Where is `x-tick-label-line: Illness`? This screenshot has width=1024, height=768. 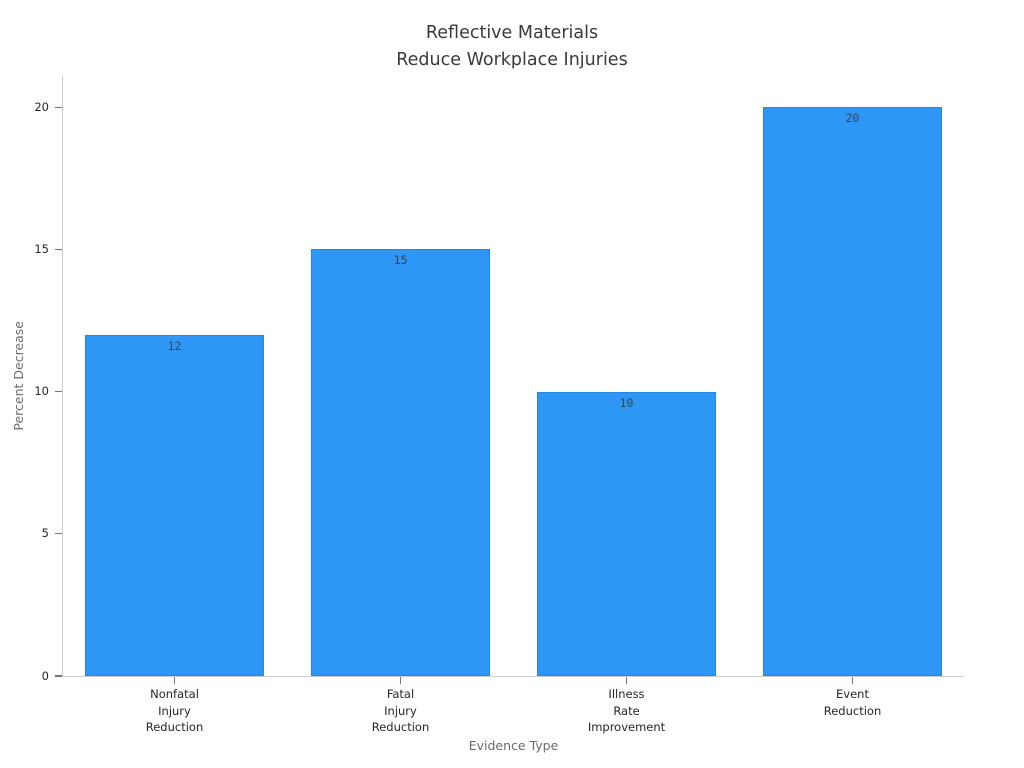
x-tick-label-line: Illness is located at coordinates (626, 694).